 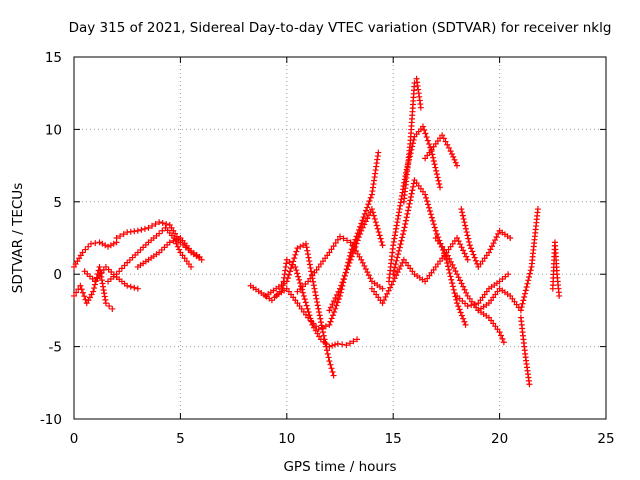 I want to click on x-tick-label: 5, so click(x=180, y=439).